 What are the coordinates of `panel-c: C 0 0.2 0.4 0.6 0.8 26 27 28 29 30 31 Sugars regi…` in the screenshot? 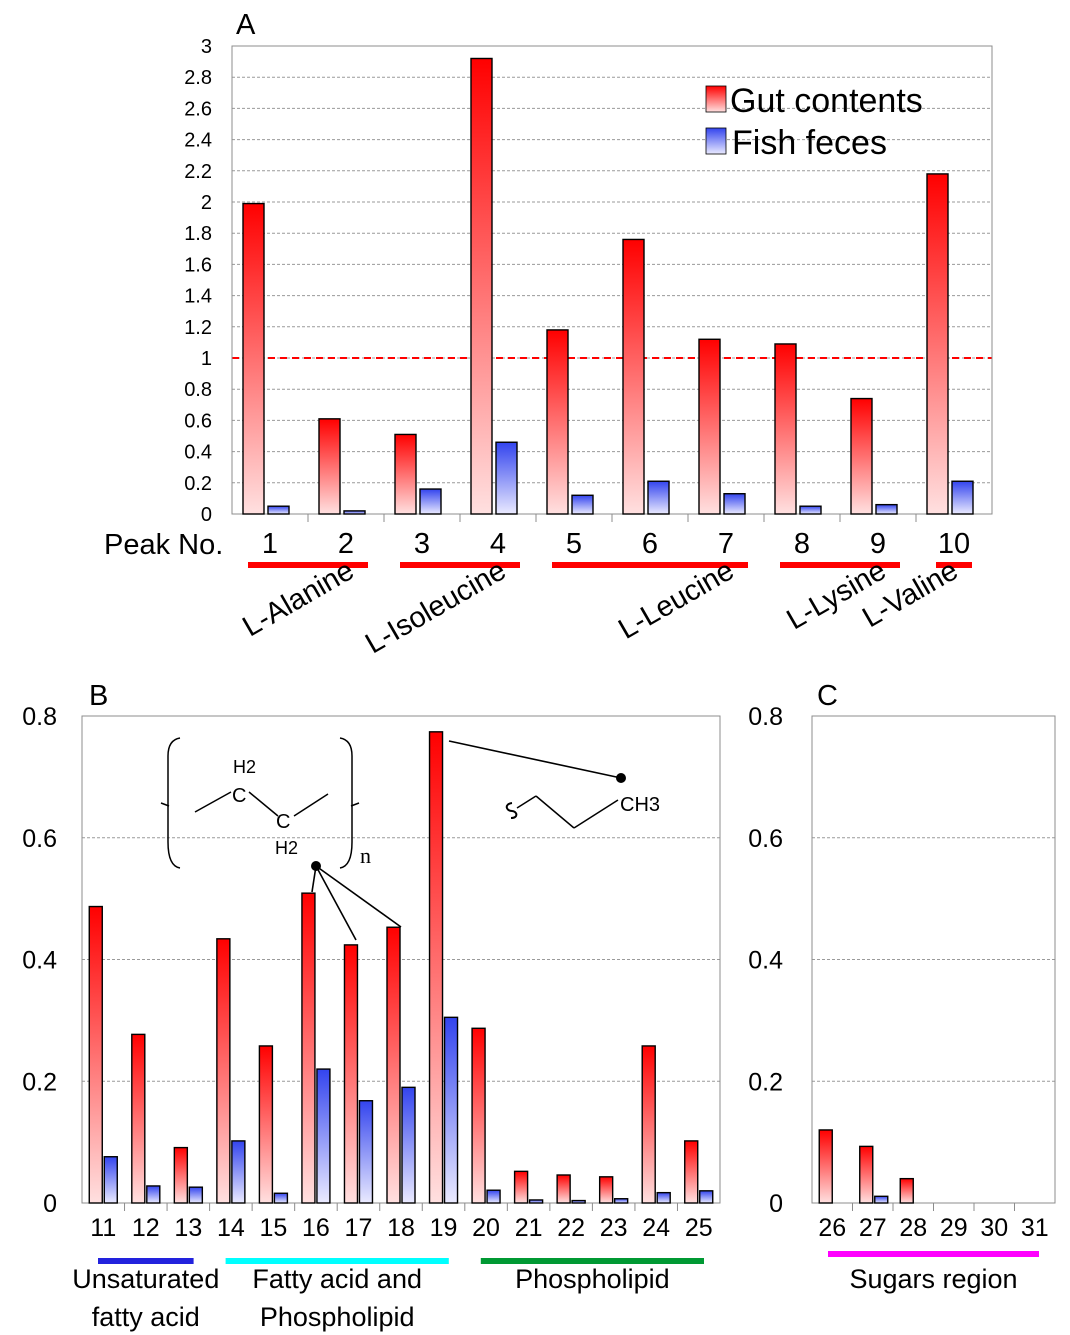 It's located at (902, 987).